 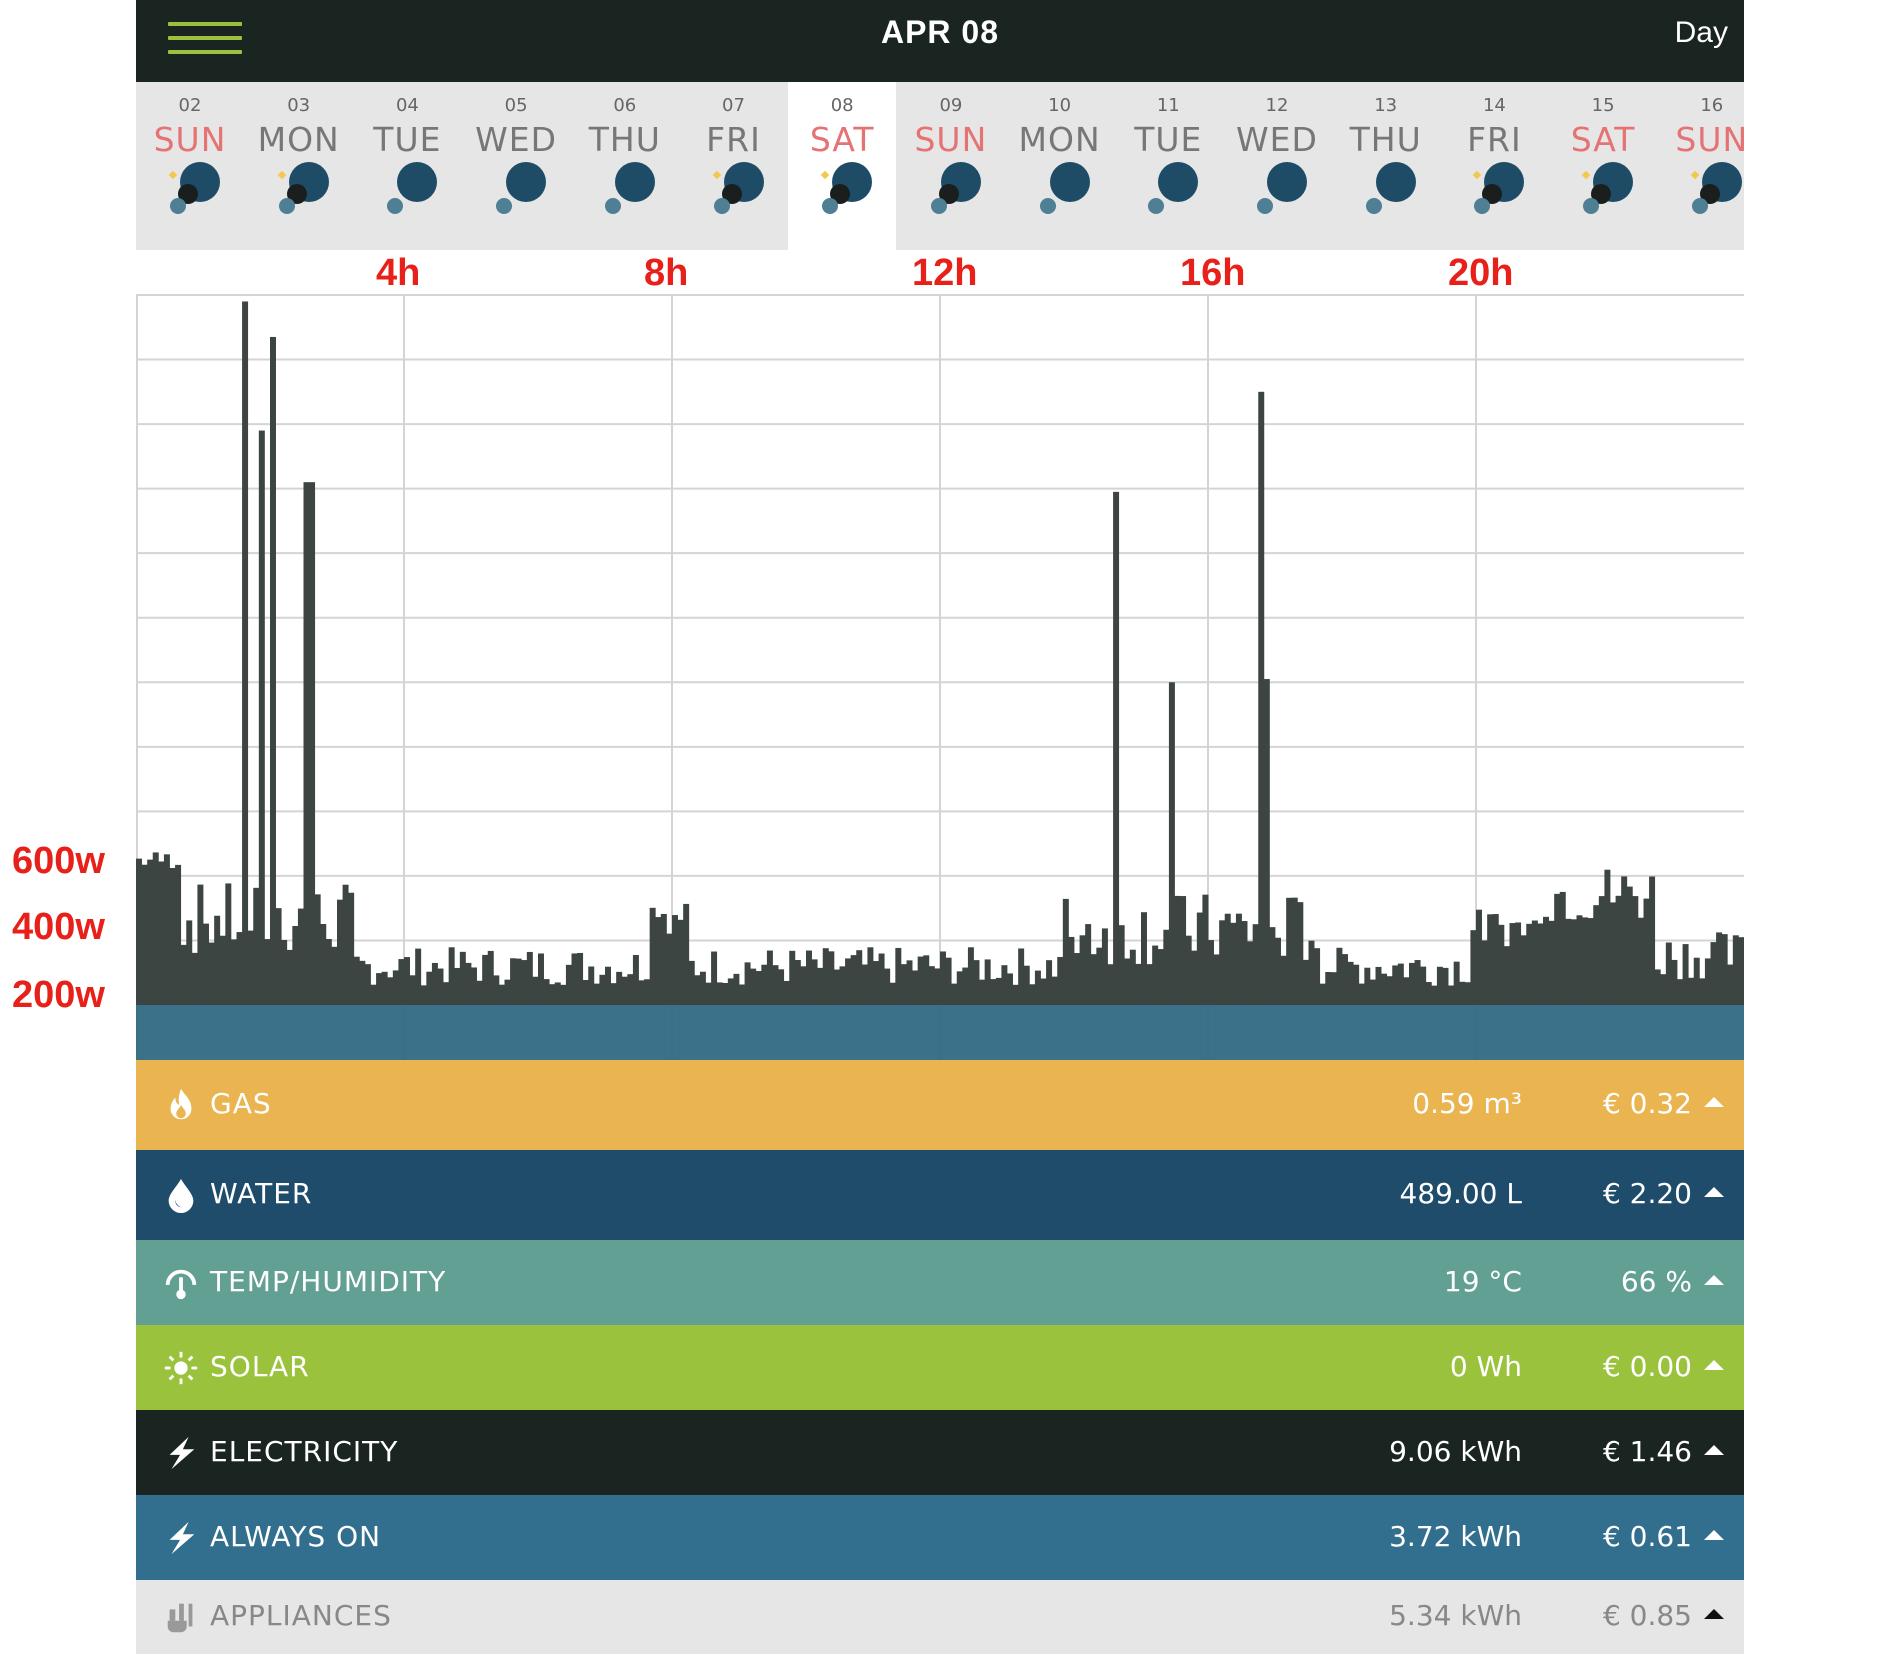 What do you see at coordinates (625, 105) in the screenshot?
I see `day-number: 06` at bounding box center [625, 105].